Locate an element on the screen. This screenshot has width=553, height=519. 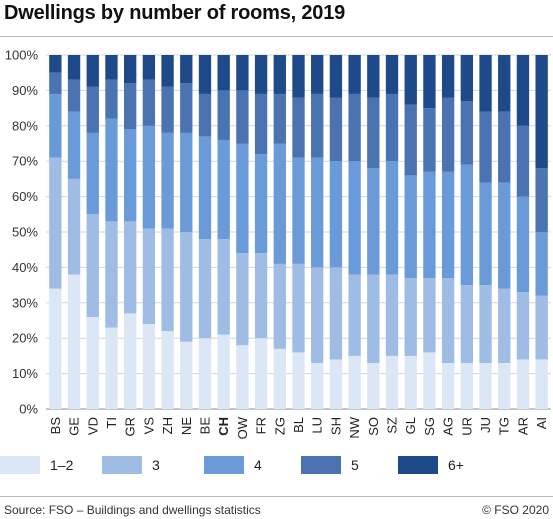
legend: 1–2 3 4 5 6+ is located at coordinates (276, 465).